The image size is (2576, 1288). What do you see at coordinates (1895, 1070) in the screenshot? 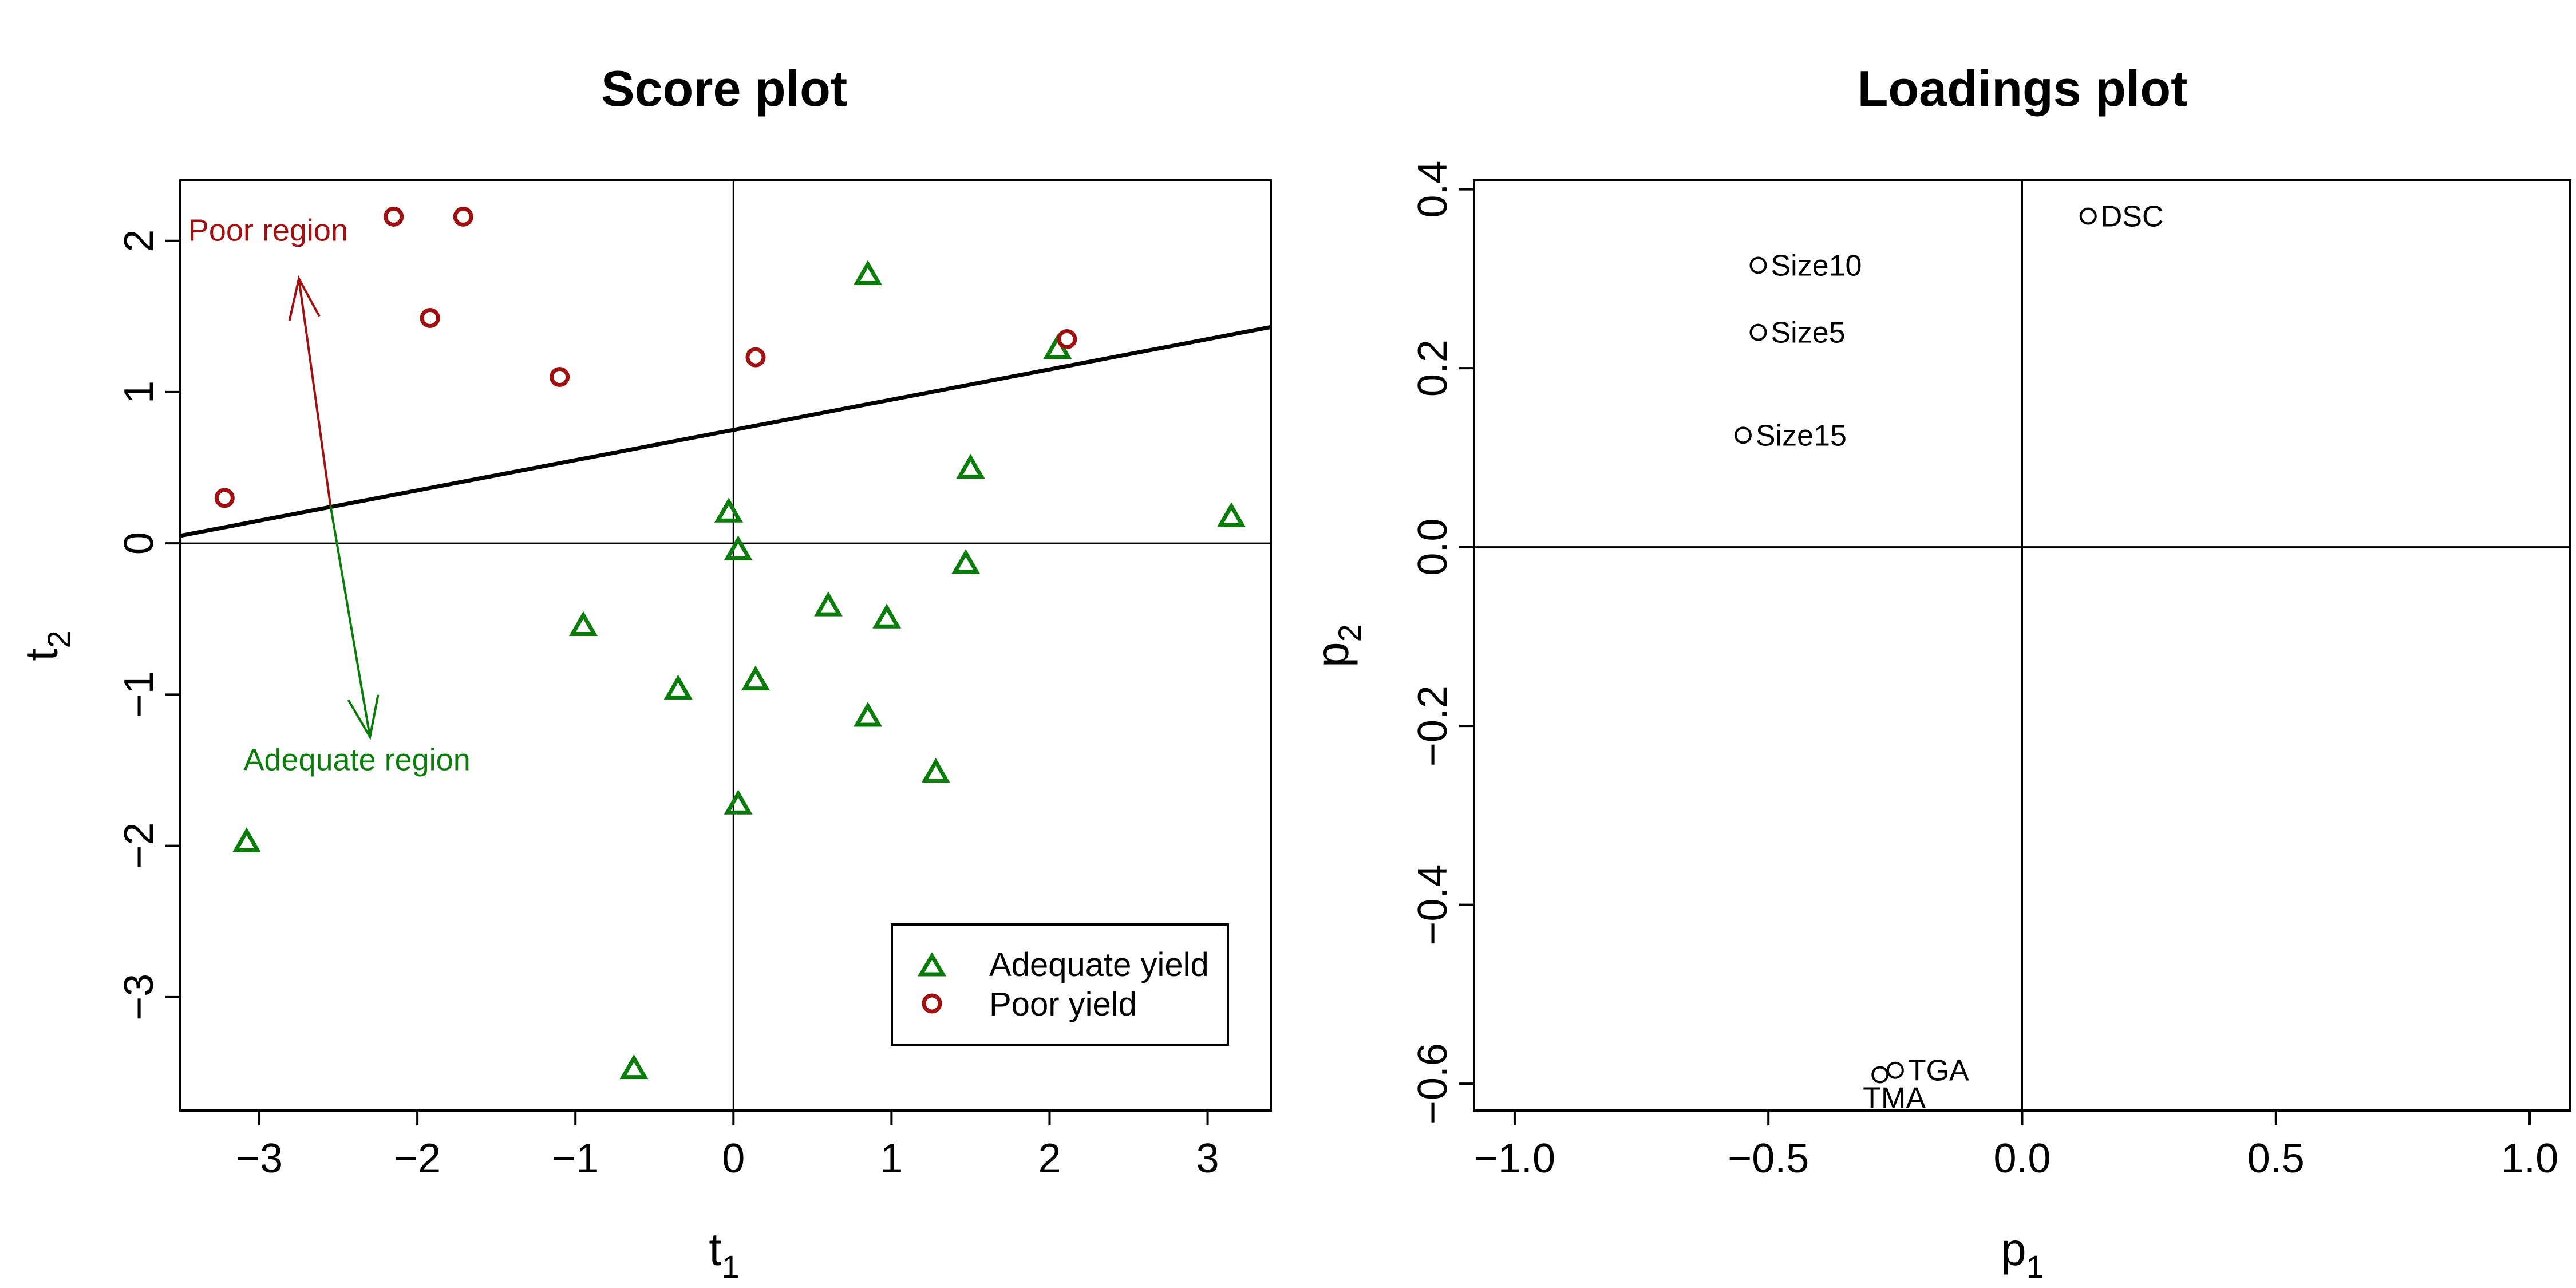
I see `loading-point-tga` at bounding box center [1895, 1070].